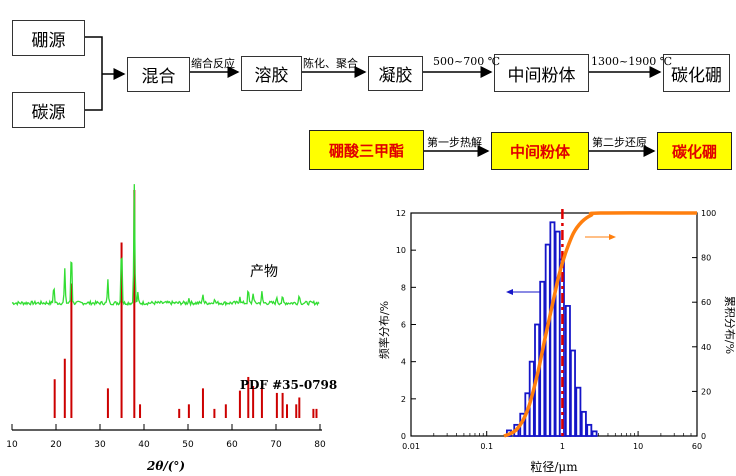  What do you see at coordinates (706, 391) in the screenshot?
I see `psd-y-right-tick-label: 20` at bounding box center [706, 391].